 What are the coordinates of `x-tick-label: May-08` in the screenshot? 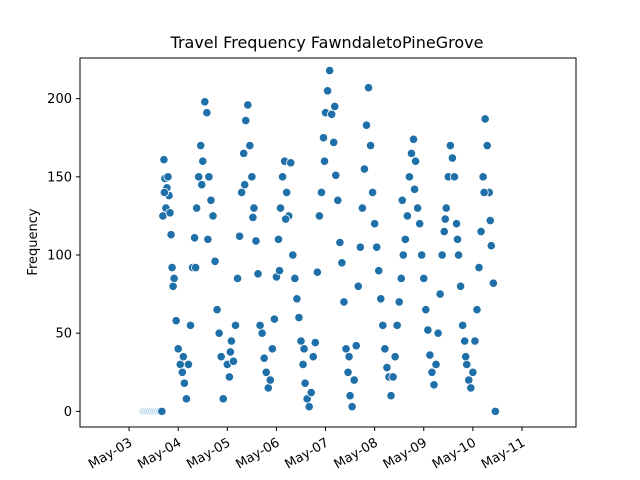 It's located at (356, 453).